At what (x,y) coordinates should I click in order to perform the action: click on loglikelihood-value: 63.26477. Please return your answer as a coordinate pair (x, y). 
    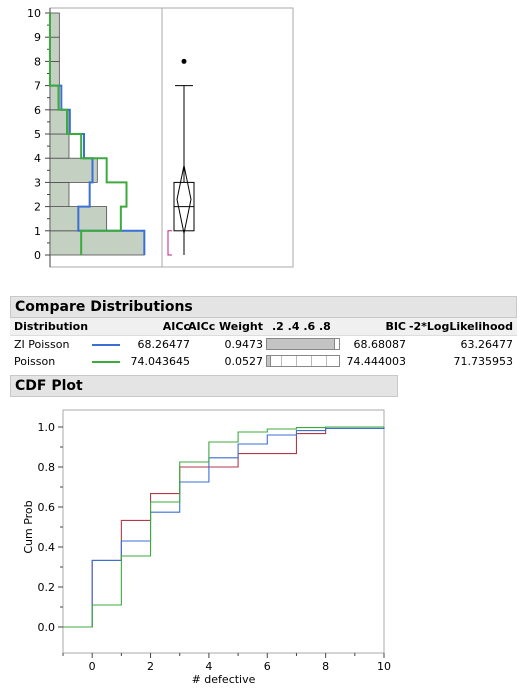
    Looking at the image, I should click on (487, 344).